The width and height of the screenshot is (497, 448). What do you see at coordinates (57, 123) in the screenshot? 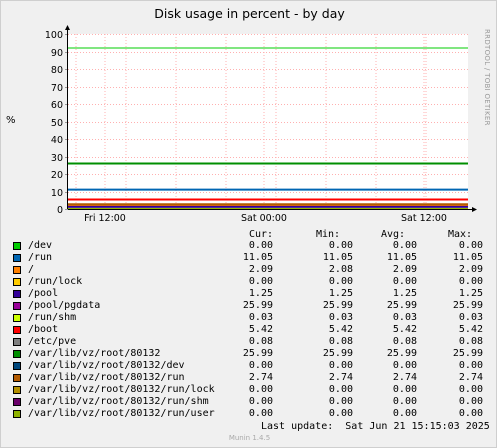
I see `y-tick-label: 50` at bounding box center [57, 123].